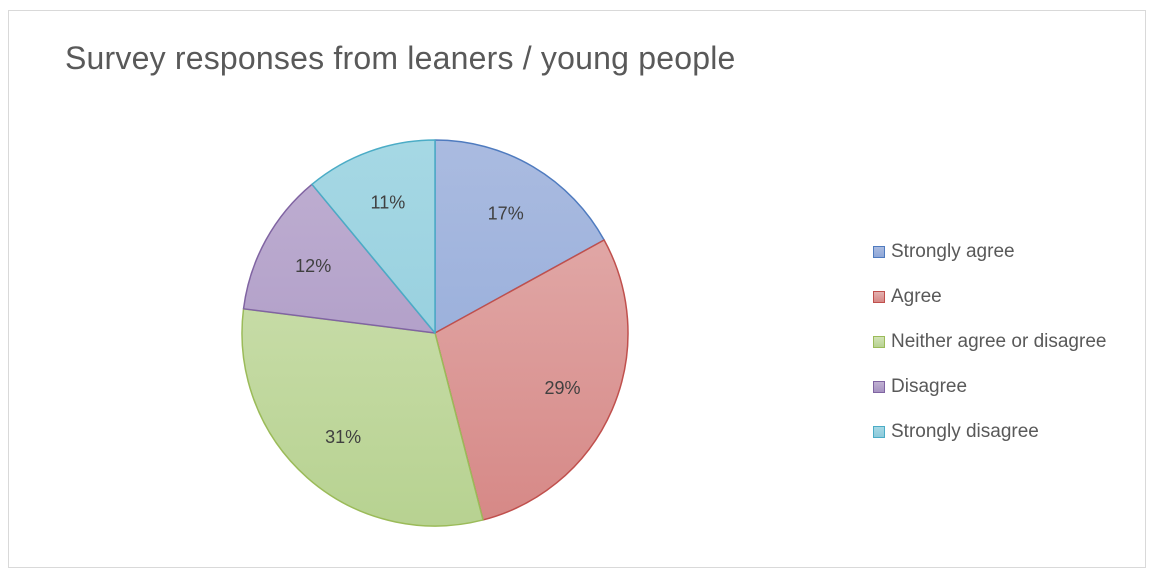 The height and width of the screenshot is (576, 1155). Describe the element at coordinates (343, 437) in the screenshot. I see `data-label-neither-agree-or-disagree: 31%` at that location.